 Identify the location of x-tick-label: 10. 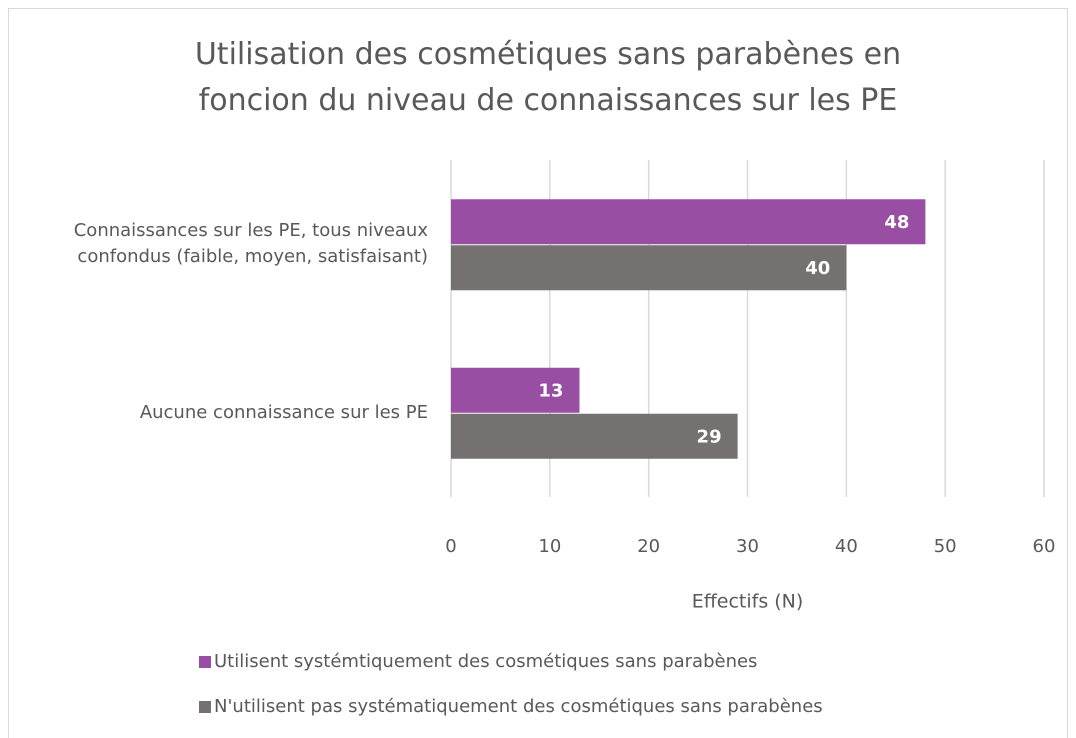
(549, 546).